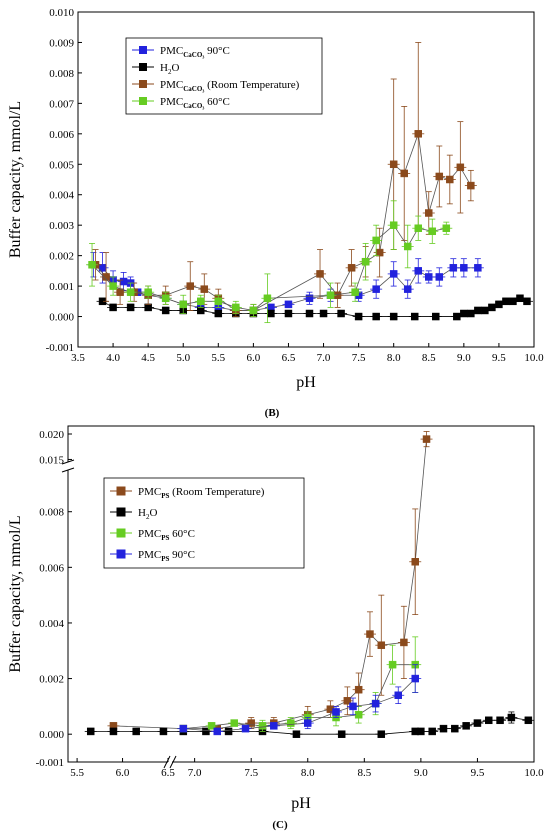 The image size is (550, 836). I want to click on y-tick-label: 0.007, so click(61, 104).